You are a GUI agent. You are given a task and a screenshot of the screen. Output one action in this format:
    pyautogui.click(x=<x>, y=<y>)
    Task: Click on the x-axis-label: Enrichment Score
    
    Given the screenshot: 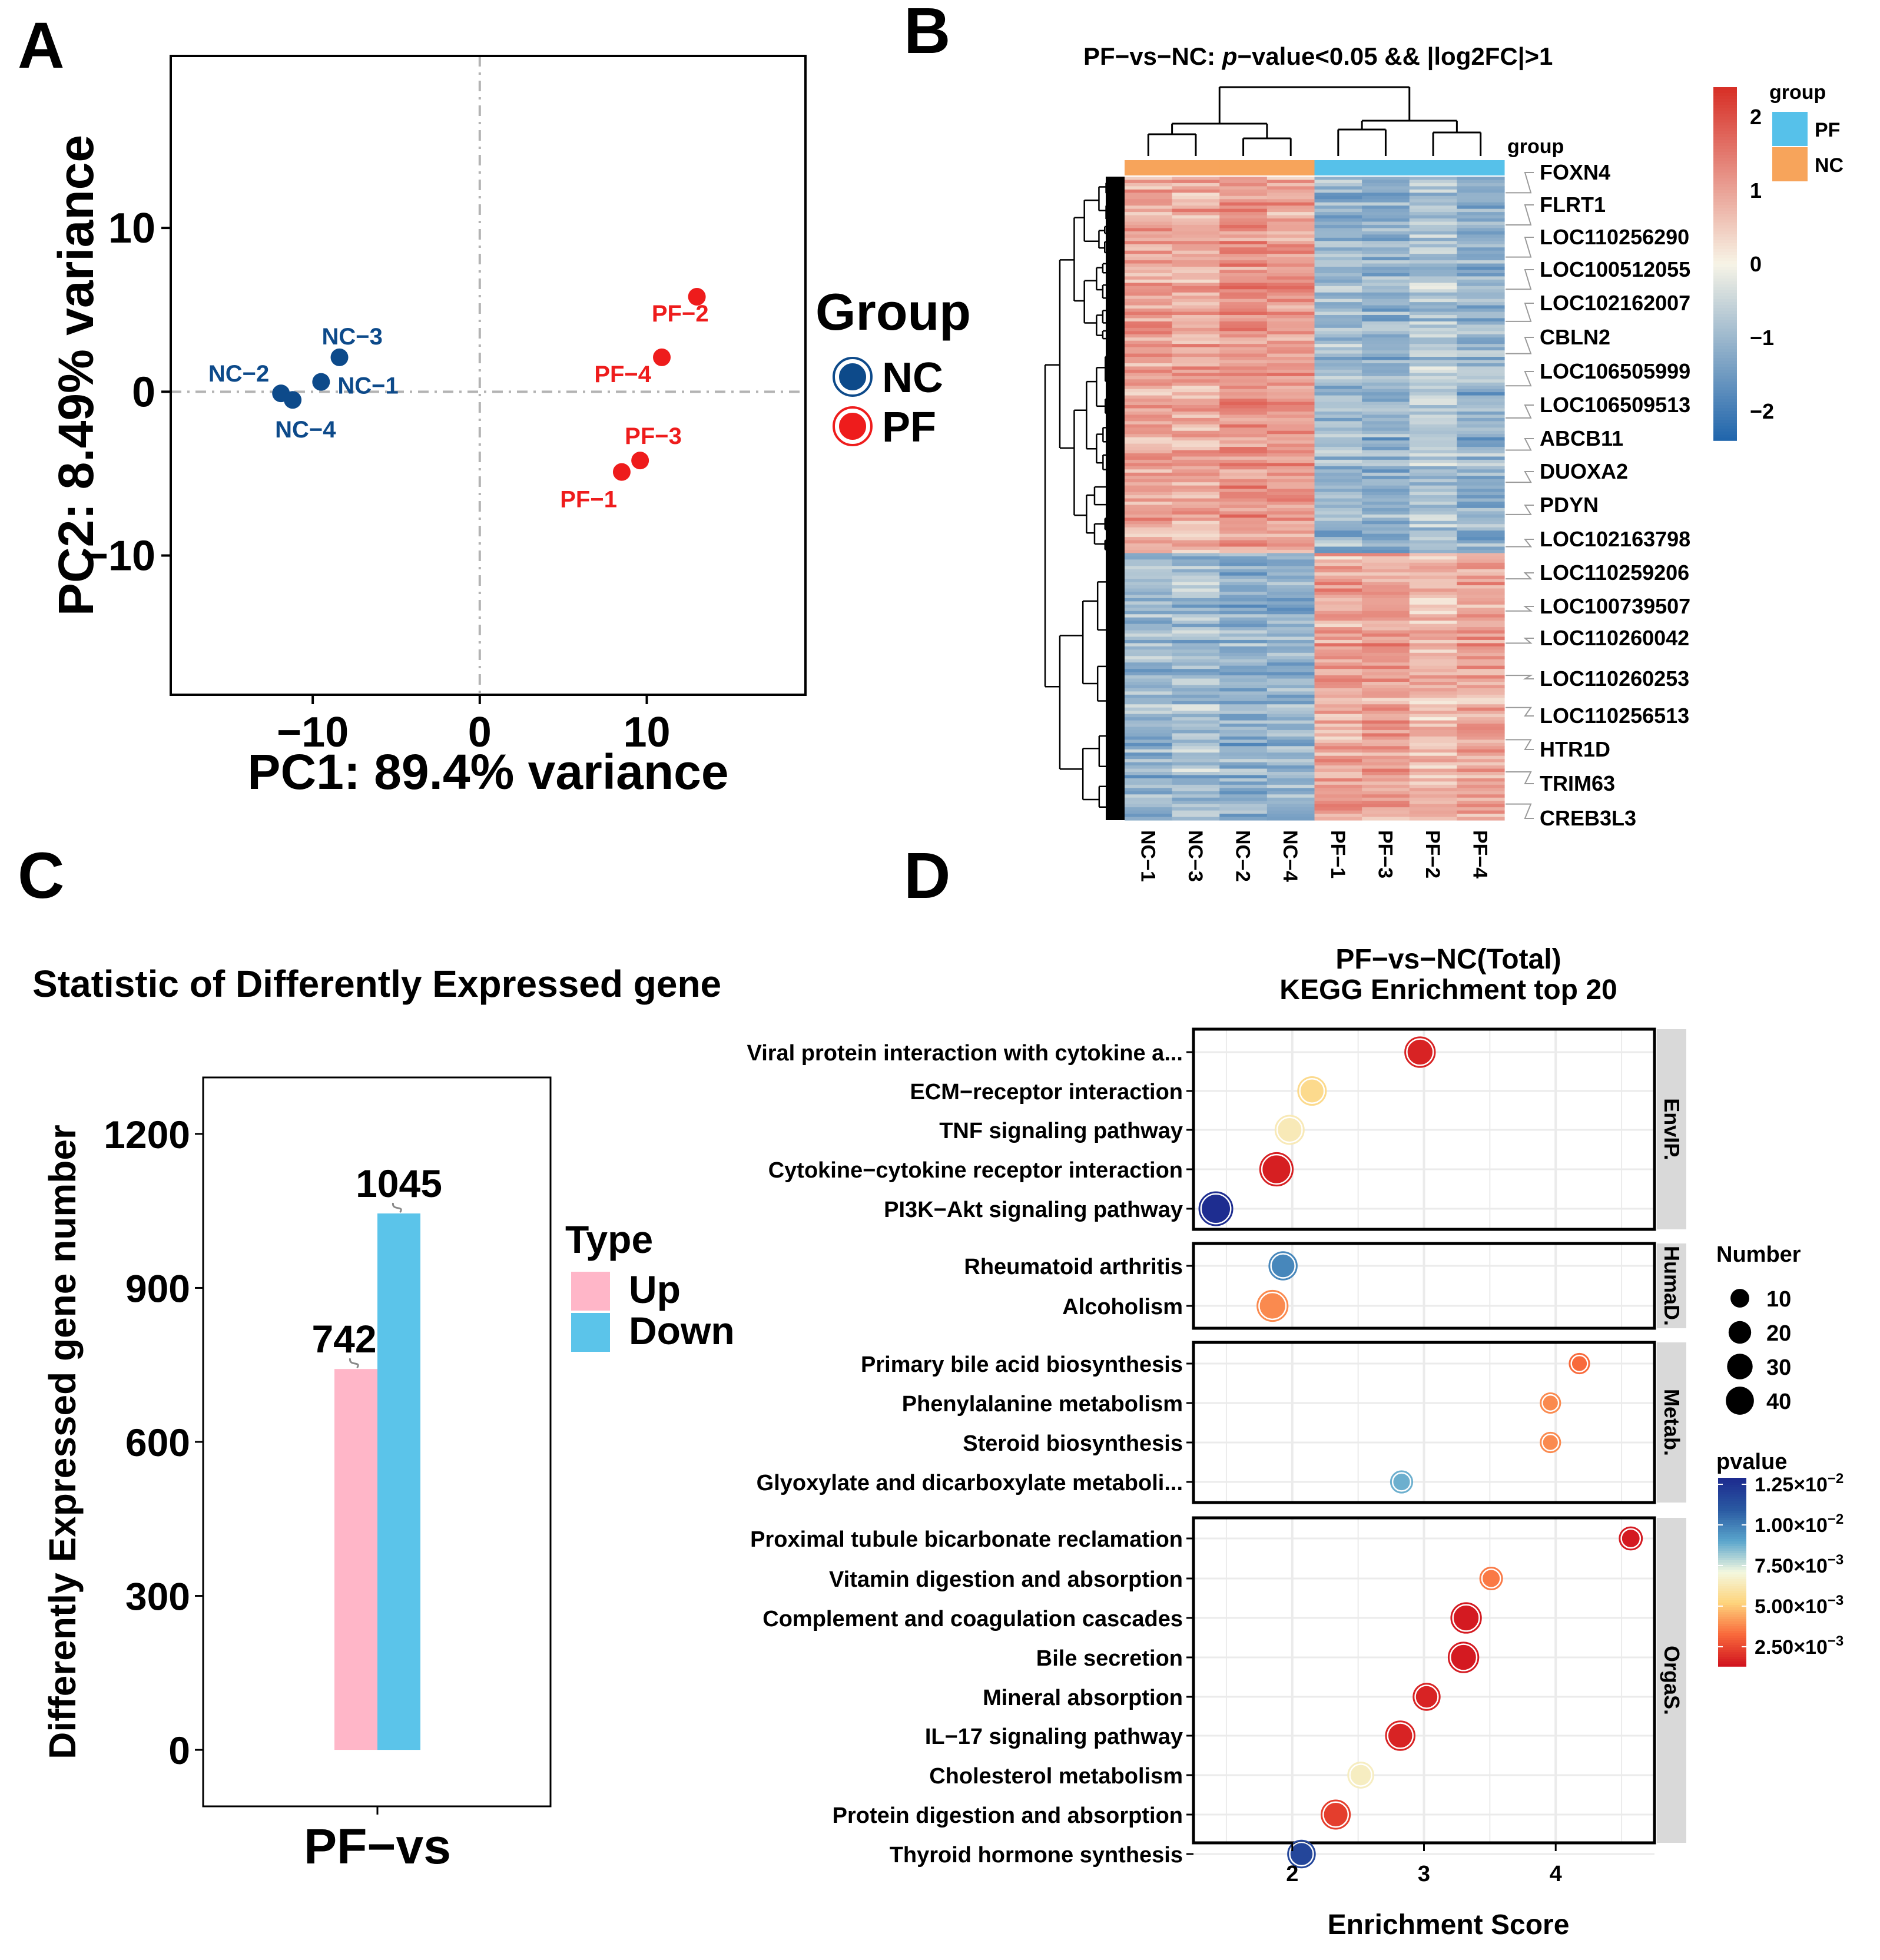 What is the action you would take?
    pyautogui.click(x=1449, y=1925)
    